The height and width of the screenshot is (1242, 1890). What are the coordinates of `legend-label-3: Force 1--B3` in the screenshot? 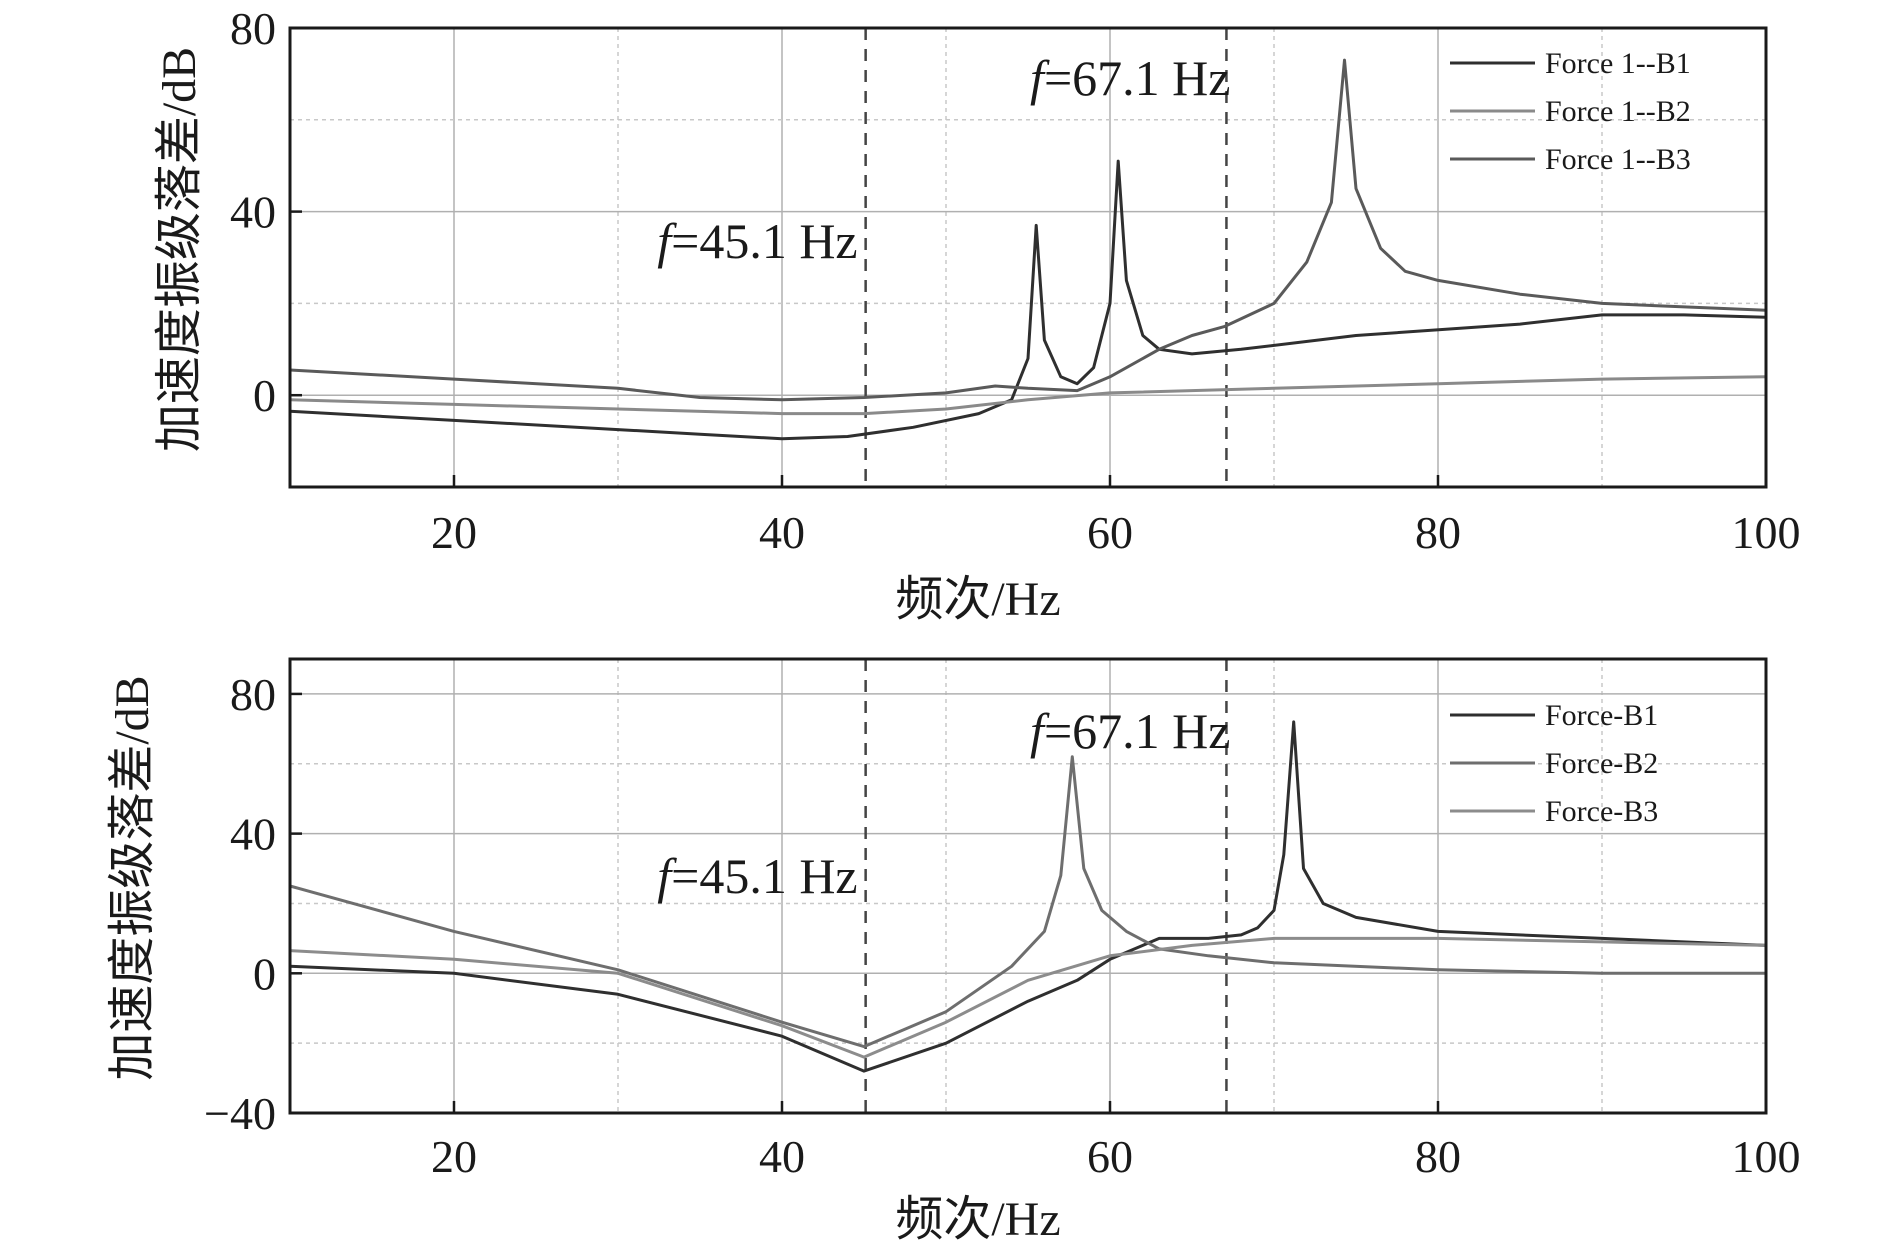 It's located at (1618, 159).